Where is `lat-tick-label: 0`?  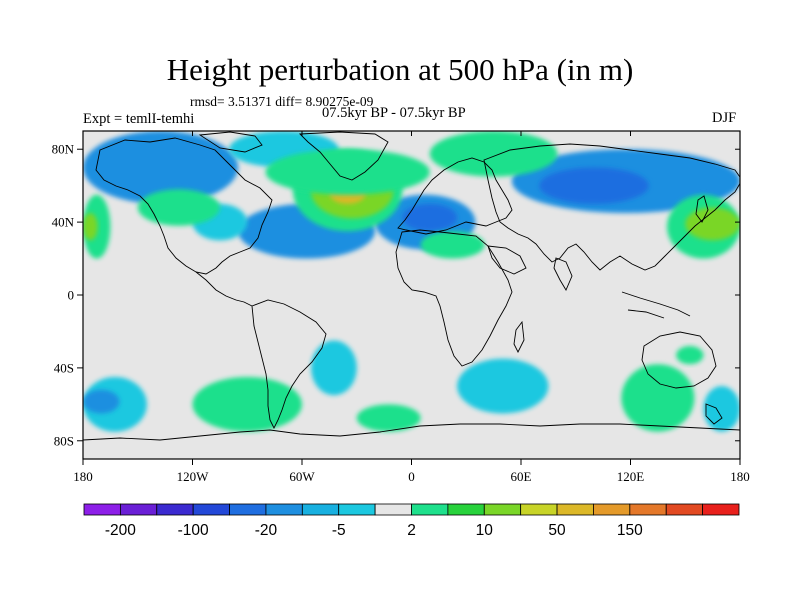 lat-tick-label: 0 is located at coordinates (71, 295).